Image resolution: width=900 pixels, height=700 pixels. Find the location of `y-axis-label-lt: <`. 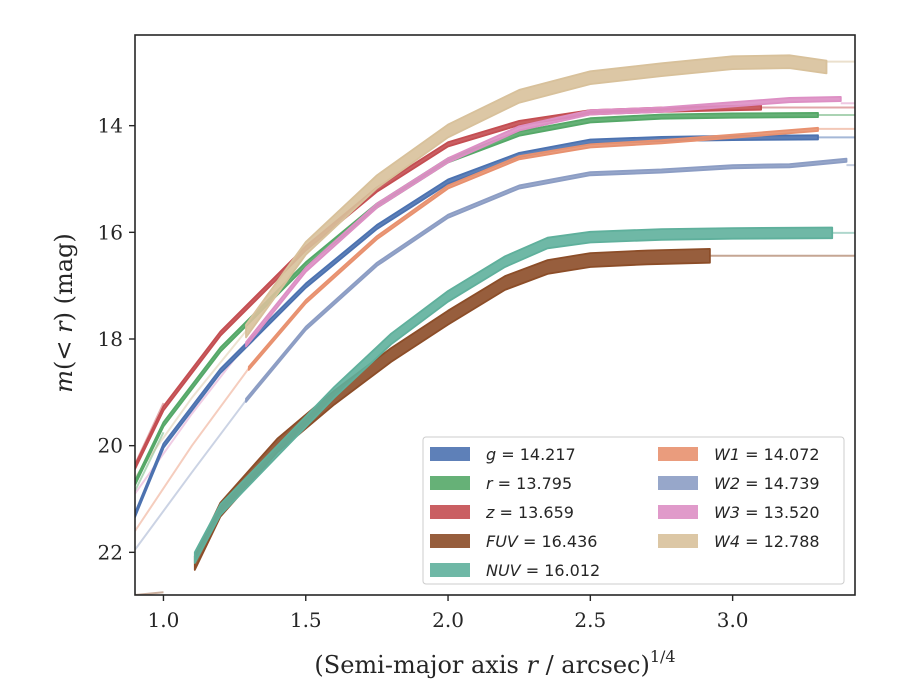

y-axis-label-lt: < is located at coordinates (64, 351).